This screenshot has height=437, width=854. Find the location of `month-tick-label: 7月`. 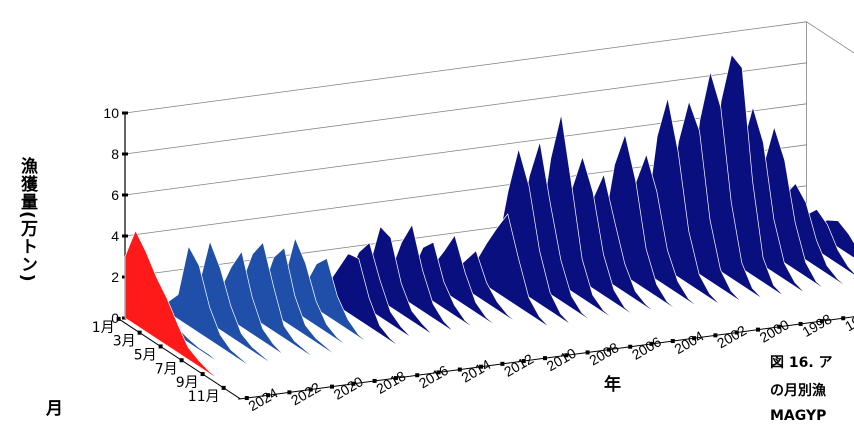

month-tick-label: 7月 is located at coordinates (166, 369).